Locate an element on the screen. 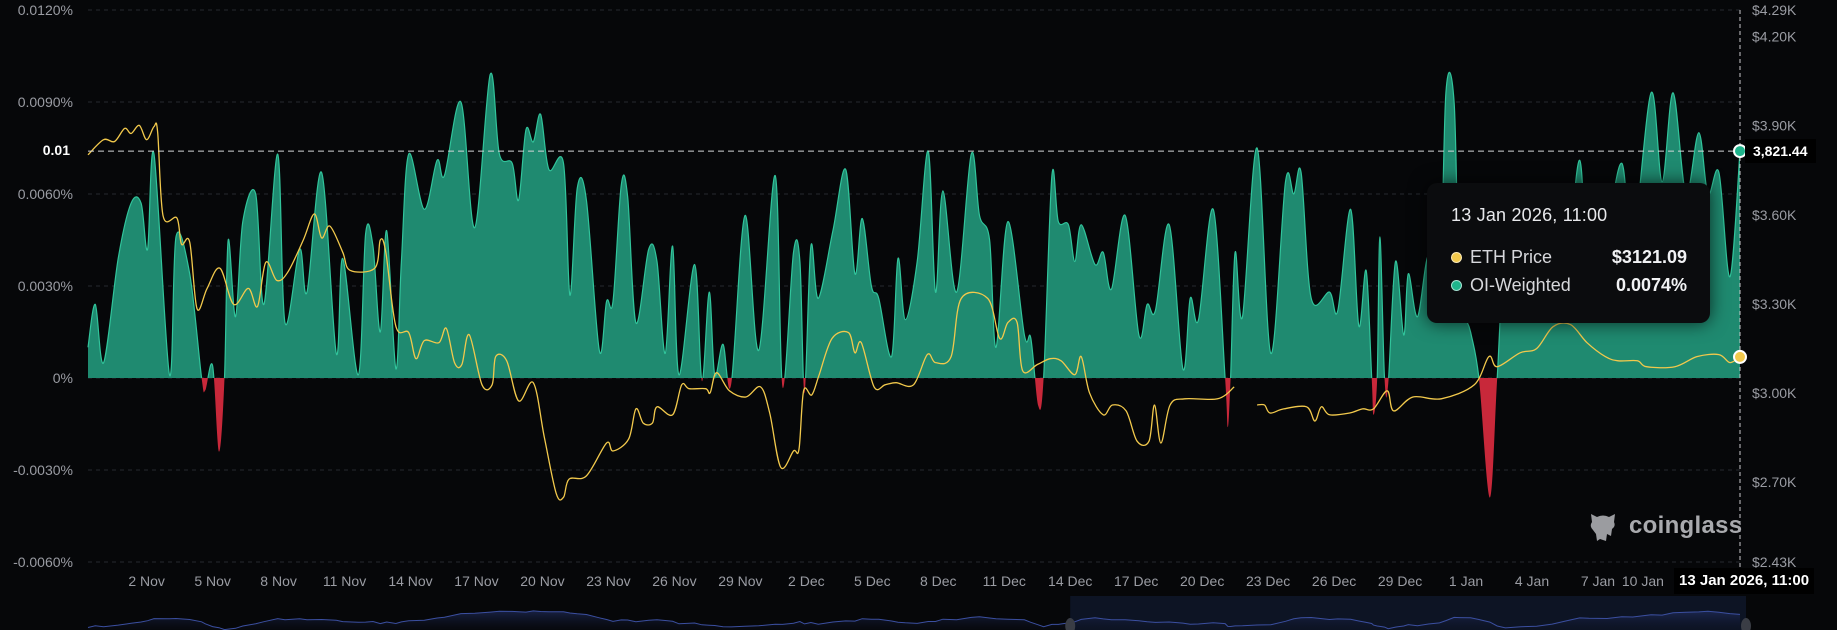  x-tick-label: 2 Nov is located at coordinates (146, 581).